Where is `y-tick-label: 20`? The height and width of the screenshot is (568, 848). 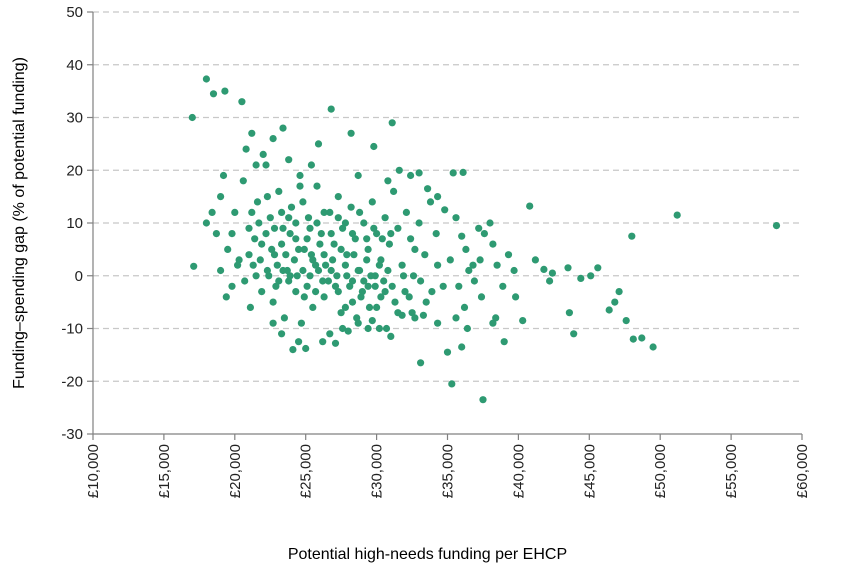 y-tick-label: 20 is located at coordinates (74, 170).